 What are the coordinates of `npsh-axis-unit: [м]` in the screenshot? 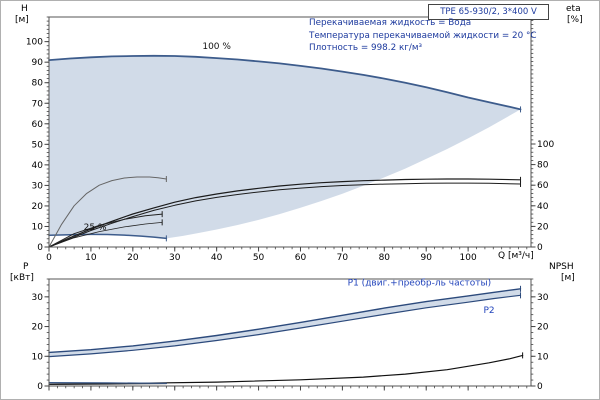 It's located at (568, 278).